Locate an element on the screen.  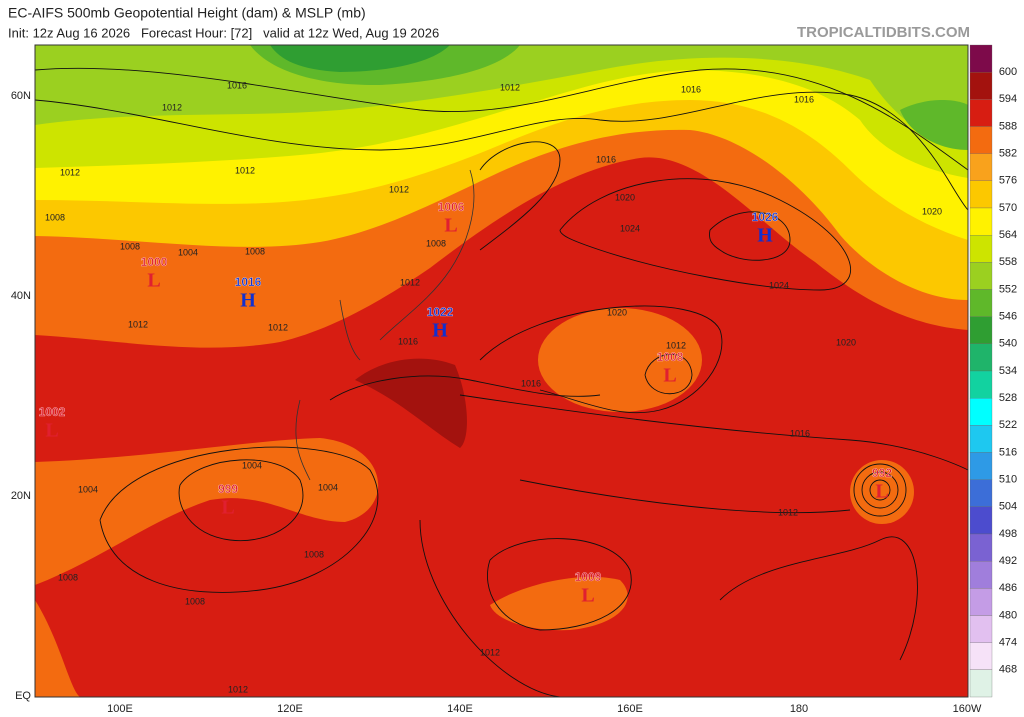
center-pressure: 1016 is located at coordinates (248, 282).